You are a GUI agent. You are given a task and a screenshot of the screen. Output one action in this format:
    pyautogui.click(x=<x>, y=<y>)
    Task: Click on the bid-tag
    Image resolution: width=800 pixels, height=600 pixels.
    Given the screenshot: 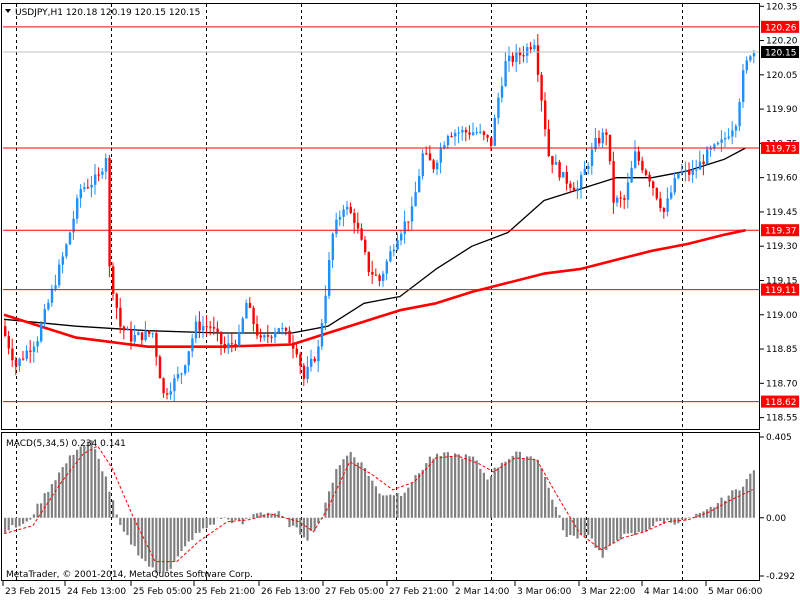 What is the action you would take?
    pyautogui.click(x=780, y=51)
    